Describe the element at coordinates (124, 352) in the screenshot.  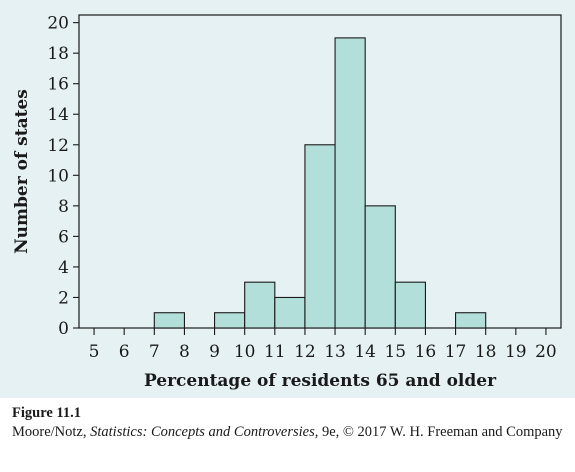
I see `x-tick-label: 6` at that location.